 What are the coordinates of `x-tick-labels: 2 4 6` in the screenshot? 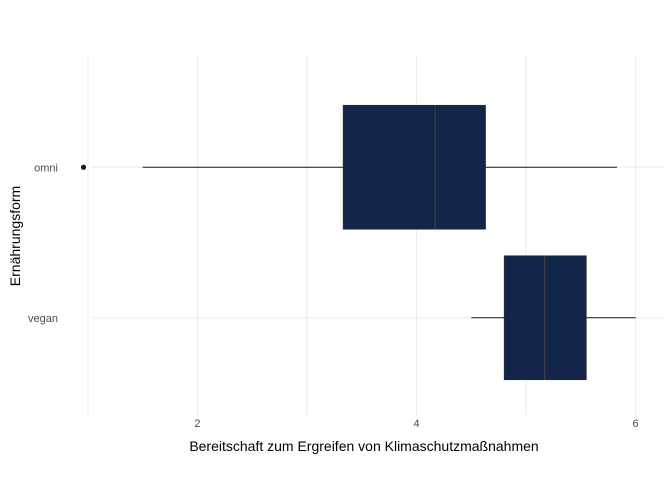 It's located at (416, 424).